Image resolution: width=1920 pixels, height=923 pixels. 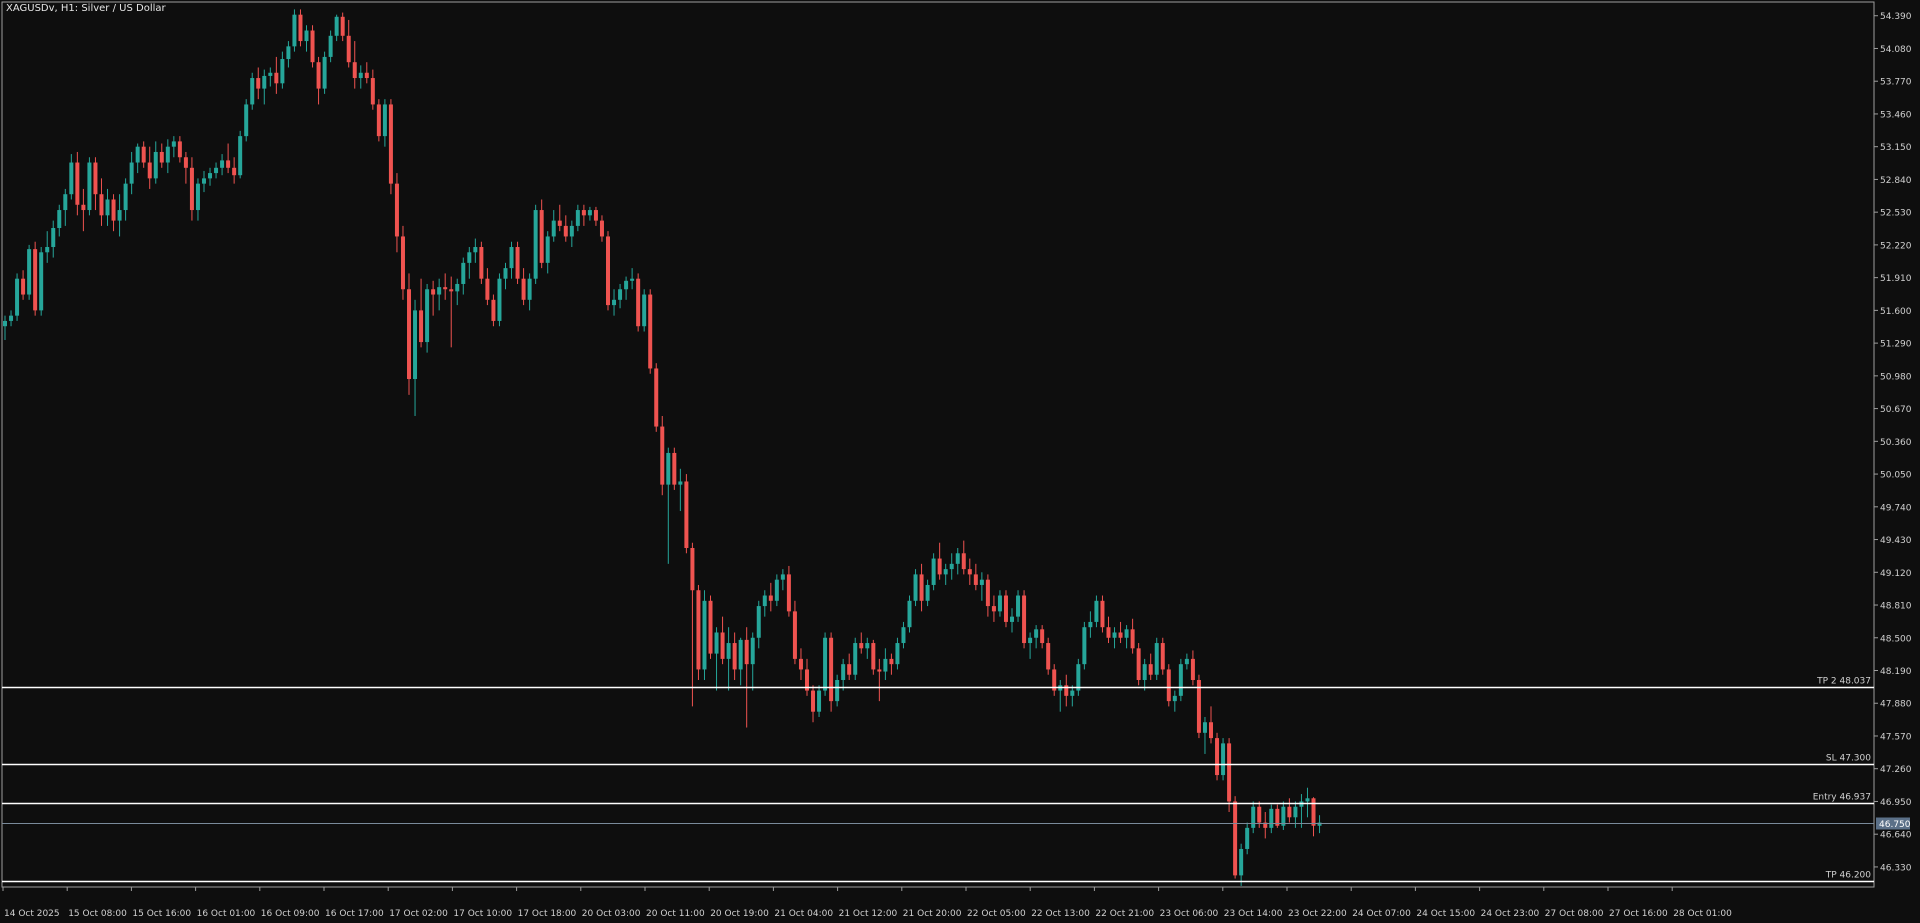 What do you see at coordinates (32, 914) in the screenshot?
I see `time-tick-label: 14 Oct 2025` at bounding box center [32, 914].